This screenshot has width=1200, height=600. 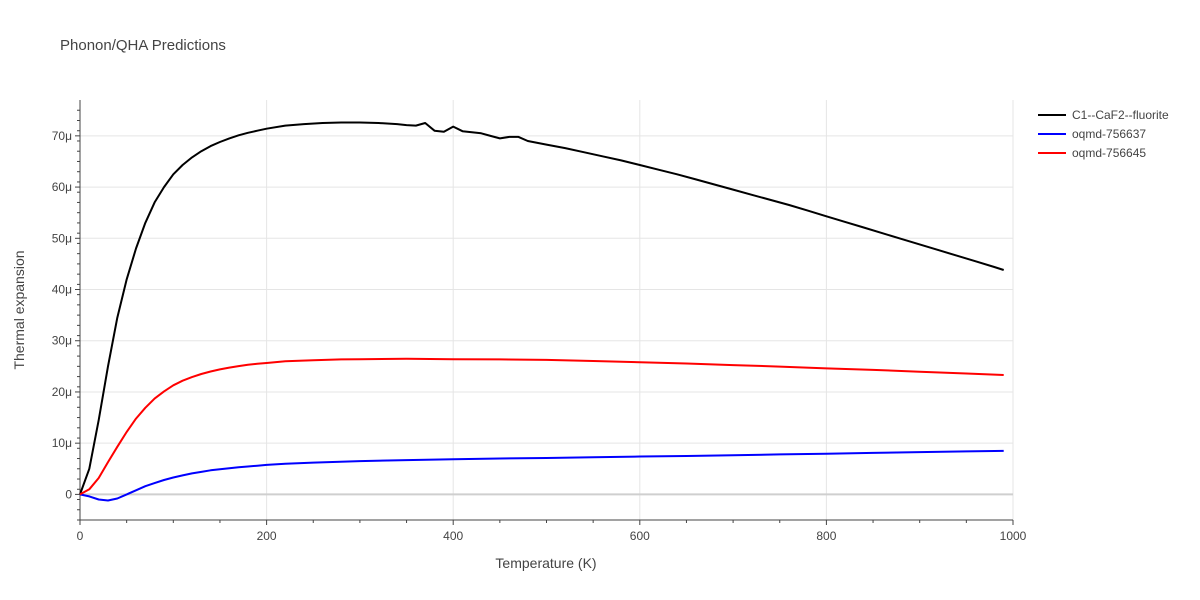 What do you see at coordinates (1013, 536) in the screenshot?
I see `x-tick-label: 1000` at bounding box center [1013, 536].